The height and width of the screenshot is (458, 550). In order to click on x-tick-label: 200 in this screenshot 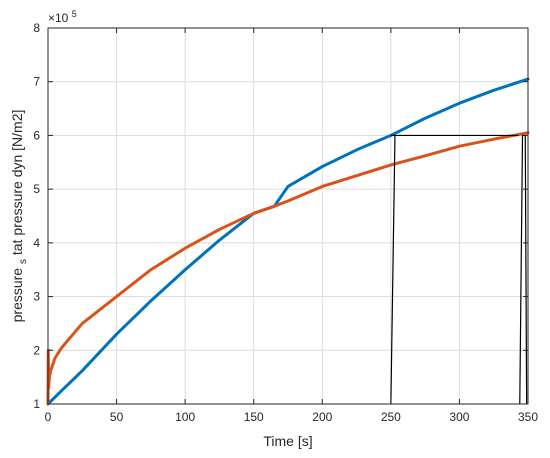, I will do `click(322, 417)`.